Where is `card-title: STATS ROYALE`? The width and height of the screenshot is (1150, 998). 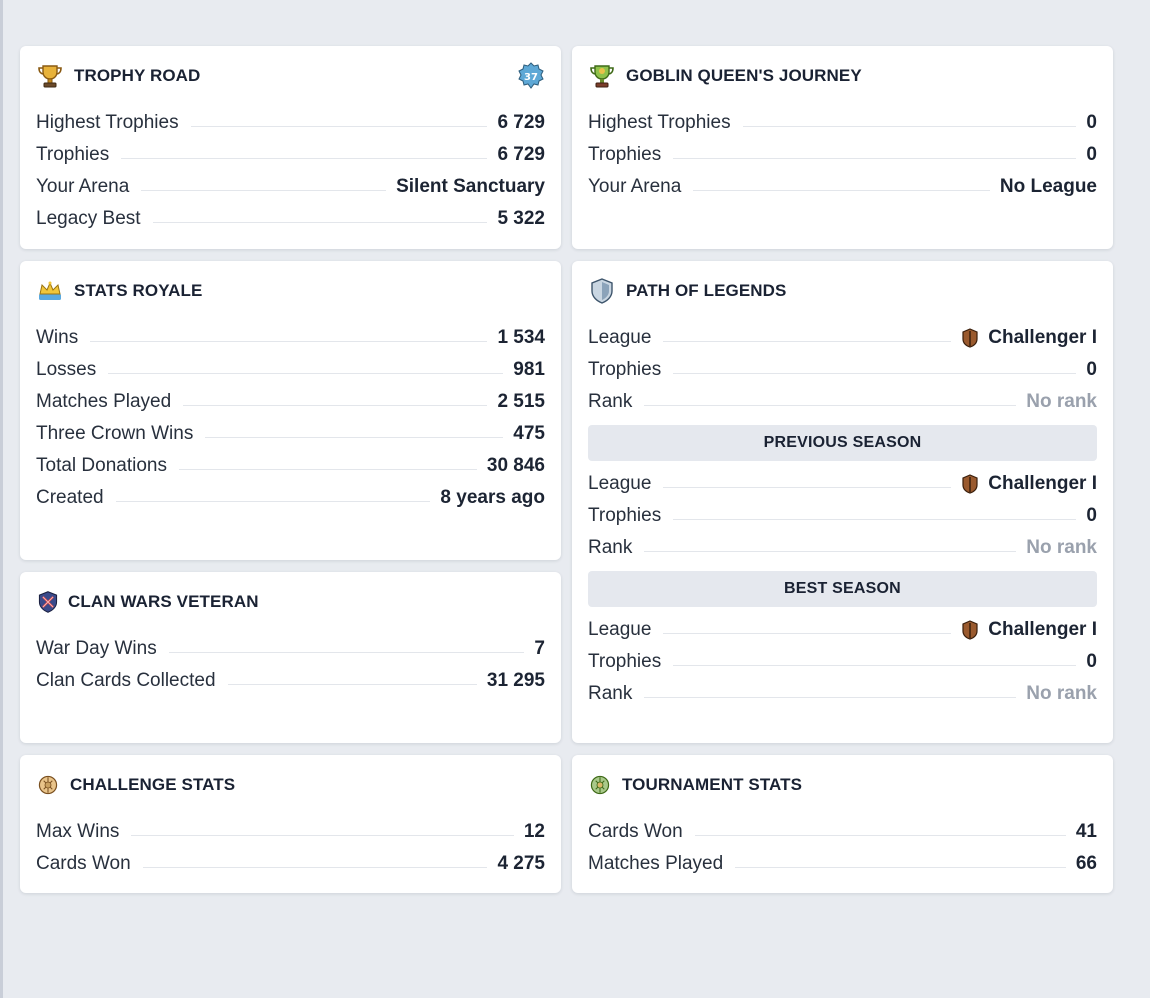 card-title: STATS ROYALE is located at coordinates (138, 290).